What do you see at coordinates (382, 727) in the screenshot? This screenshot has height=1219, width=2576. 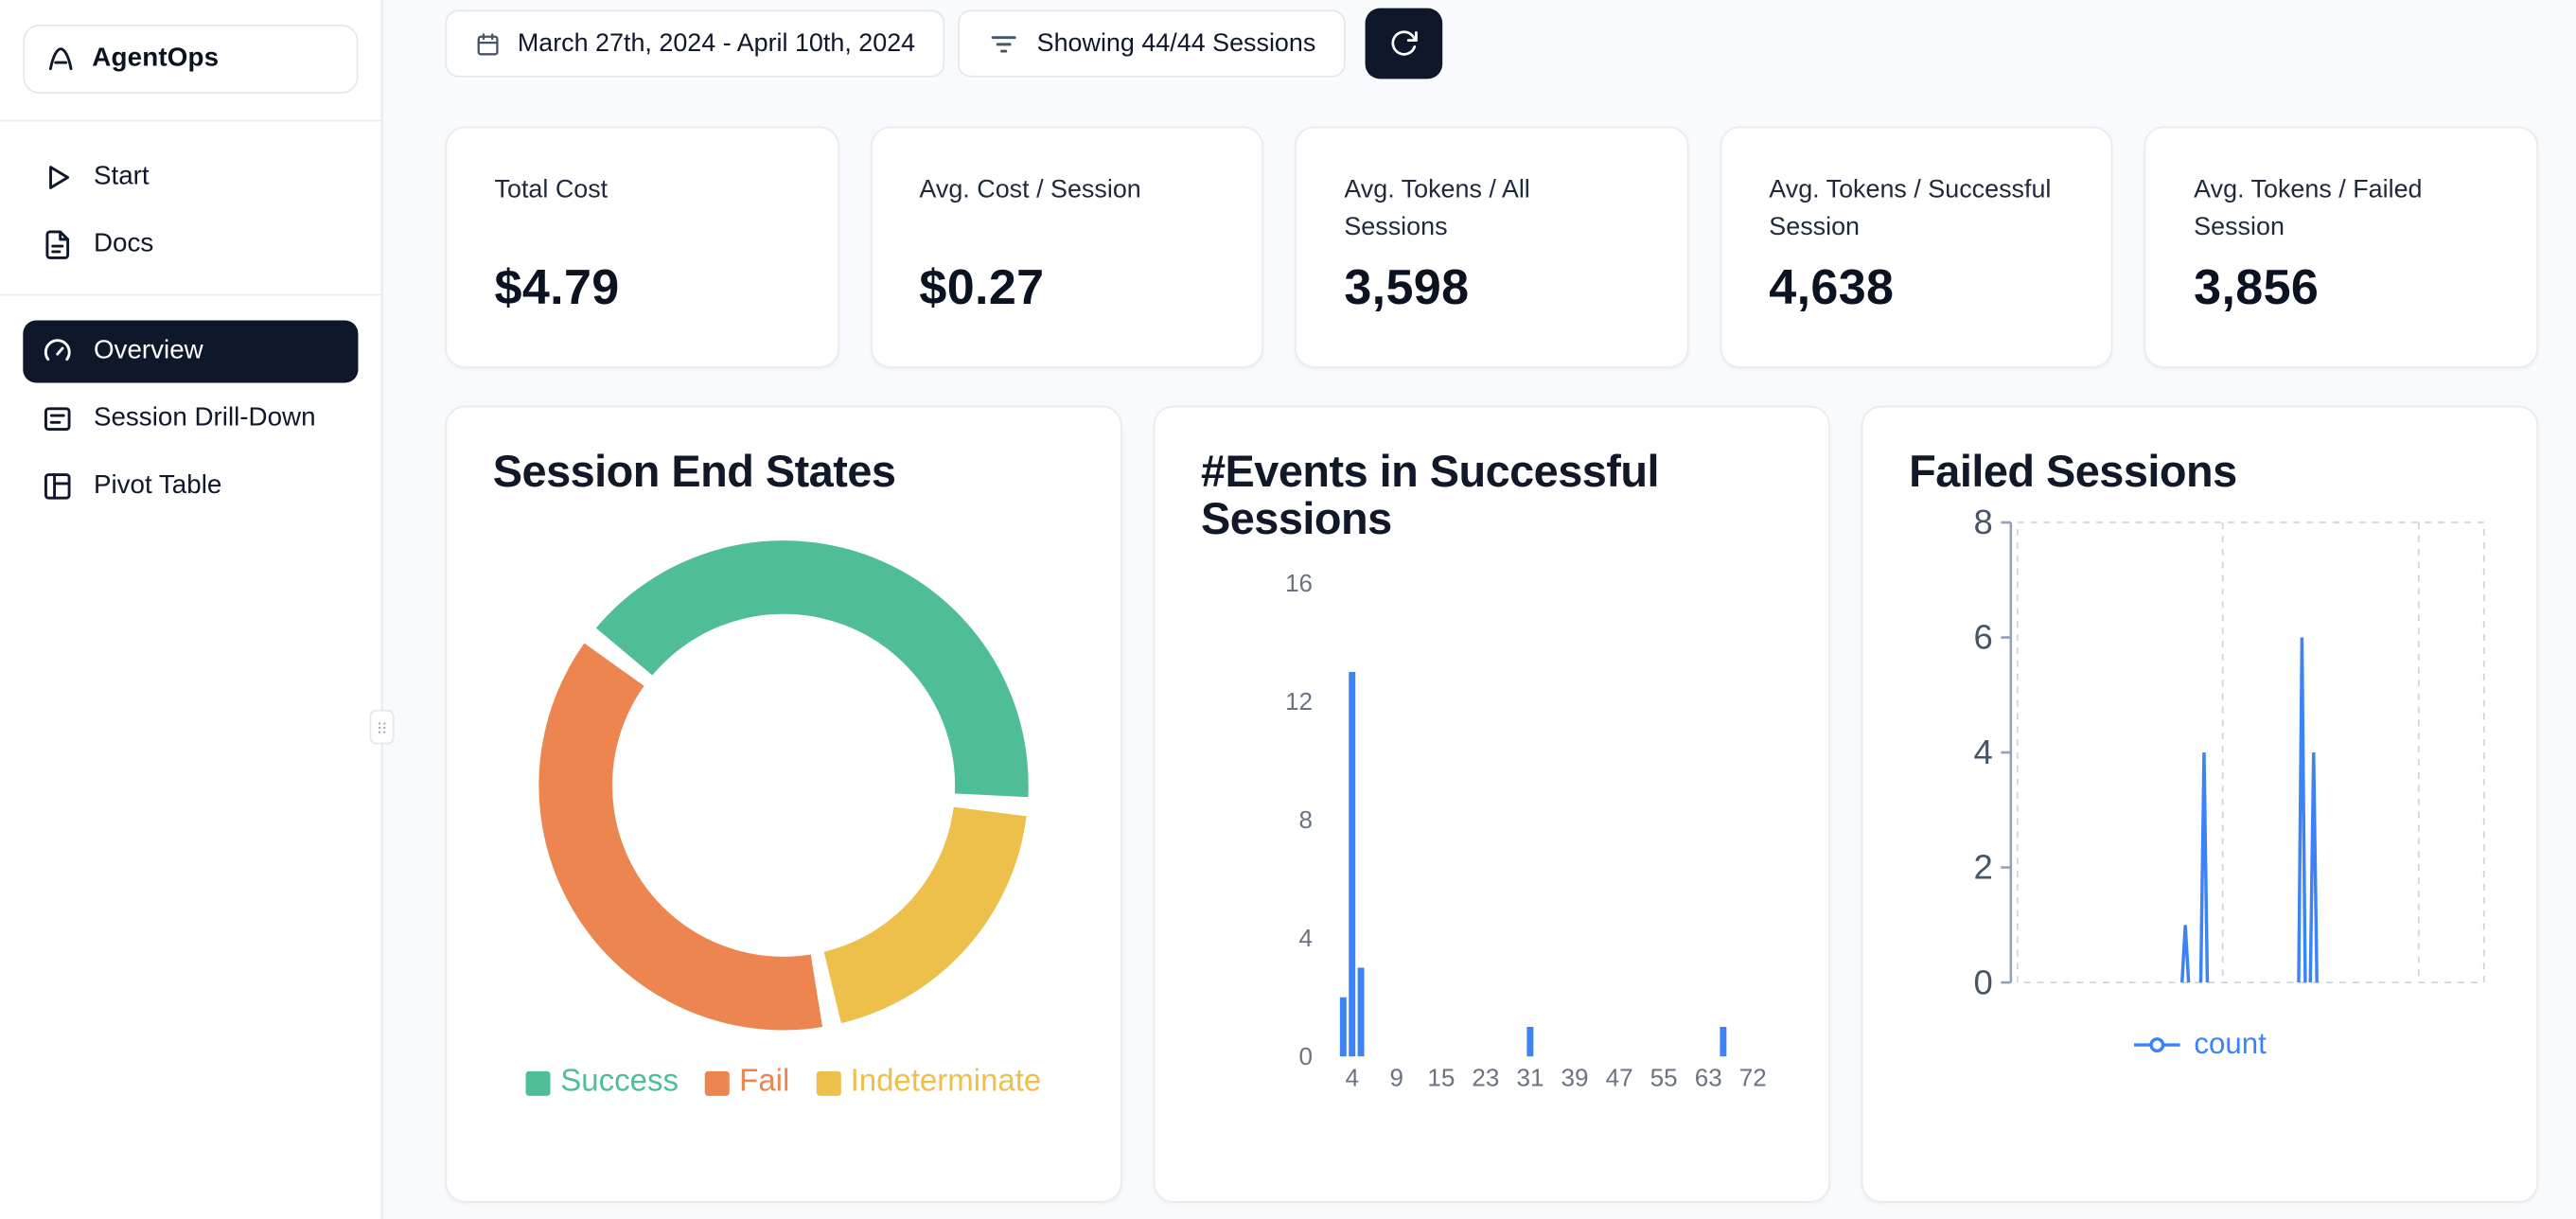 I see `sidebar-resize-handle` at bounding box center [382, 727].